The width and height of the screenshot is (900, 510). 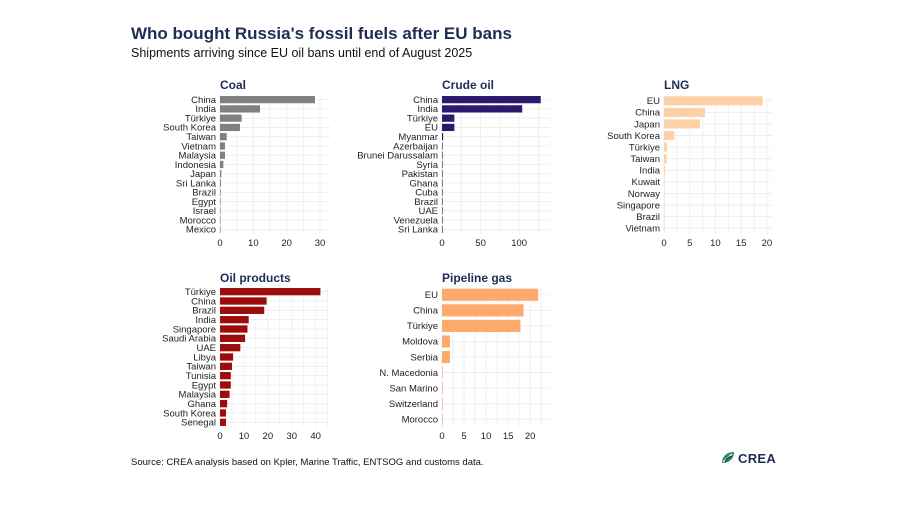 What do you see at coordinates (222, 146) in the screenshot?
I see `bar-vietnam` at bounding box center [222, 146].